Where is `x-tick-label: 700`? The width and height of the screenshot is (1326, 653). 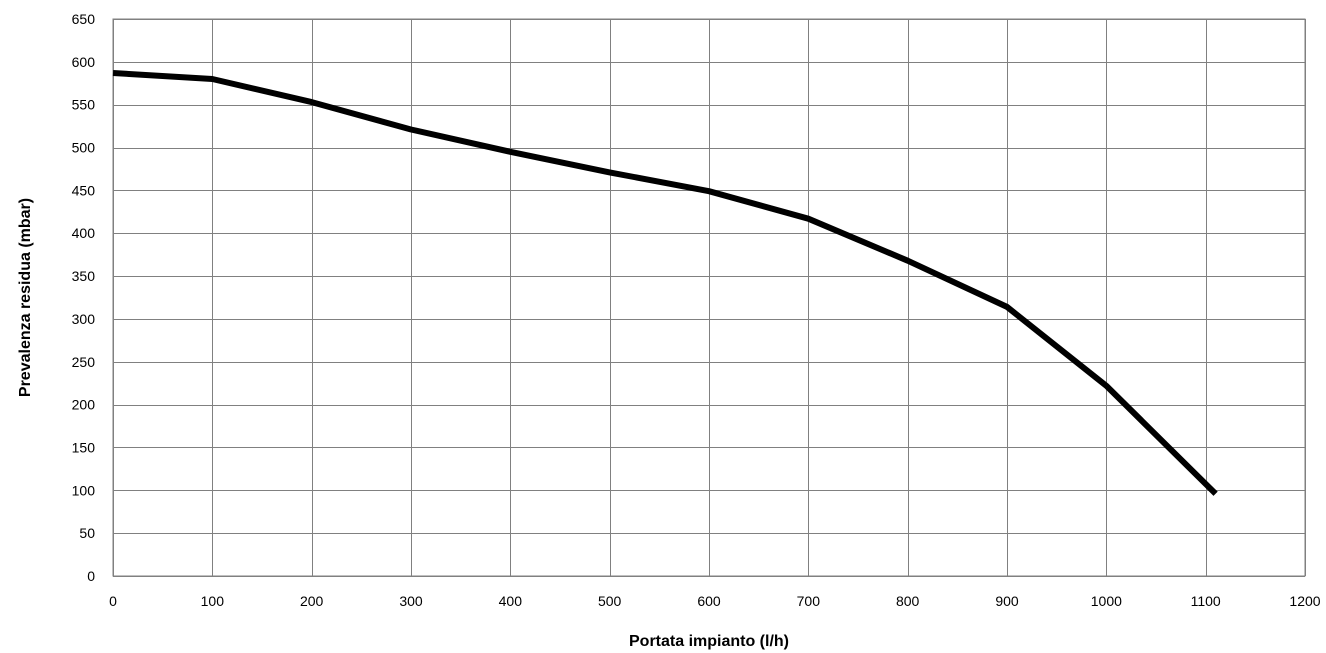 x-tick-label: 700 is located at coordinates (809, 601).